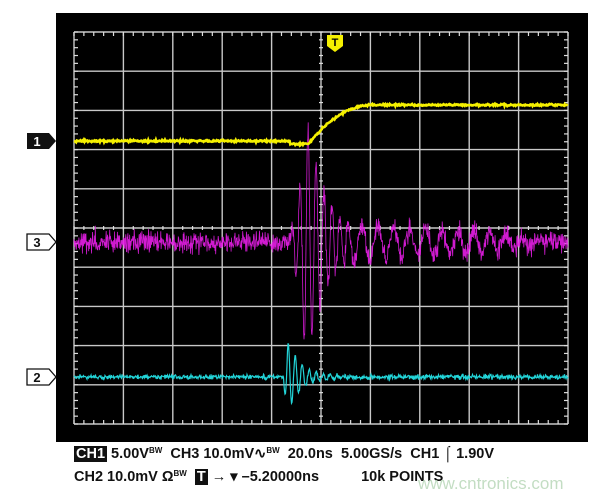 This screenshot has width=600, height=498. Describe the element at coordinates (167, 477) in the screenshot. I see `ch2-termination-icon: Ω` at that location.